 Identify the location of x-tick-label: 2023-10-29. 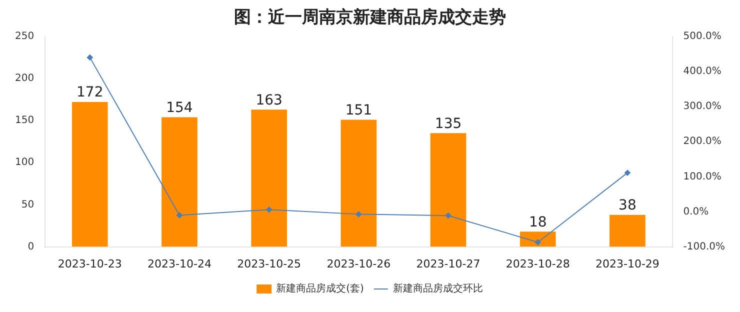
(627, 263).